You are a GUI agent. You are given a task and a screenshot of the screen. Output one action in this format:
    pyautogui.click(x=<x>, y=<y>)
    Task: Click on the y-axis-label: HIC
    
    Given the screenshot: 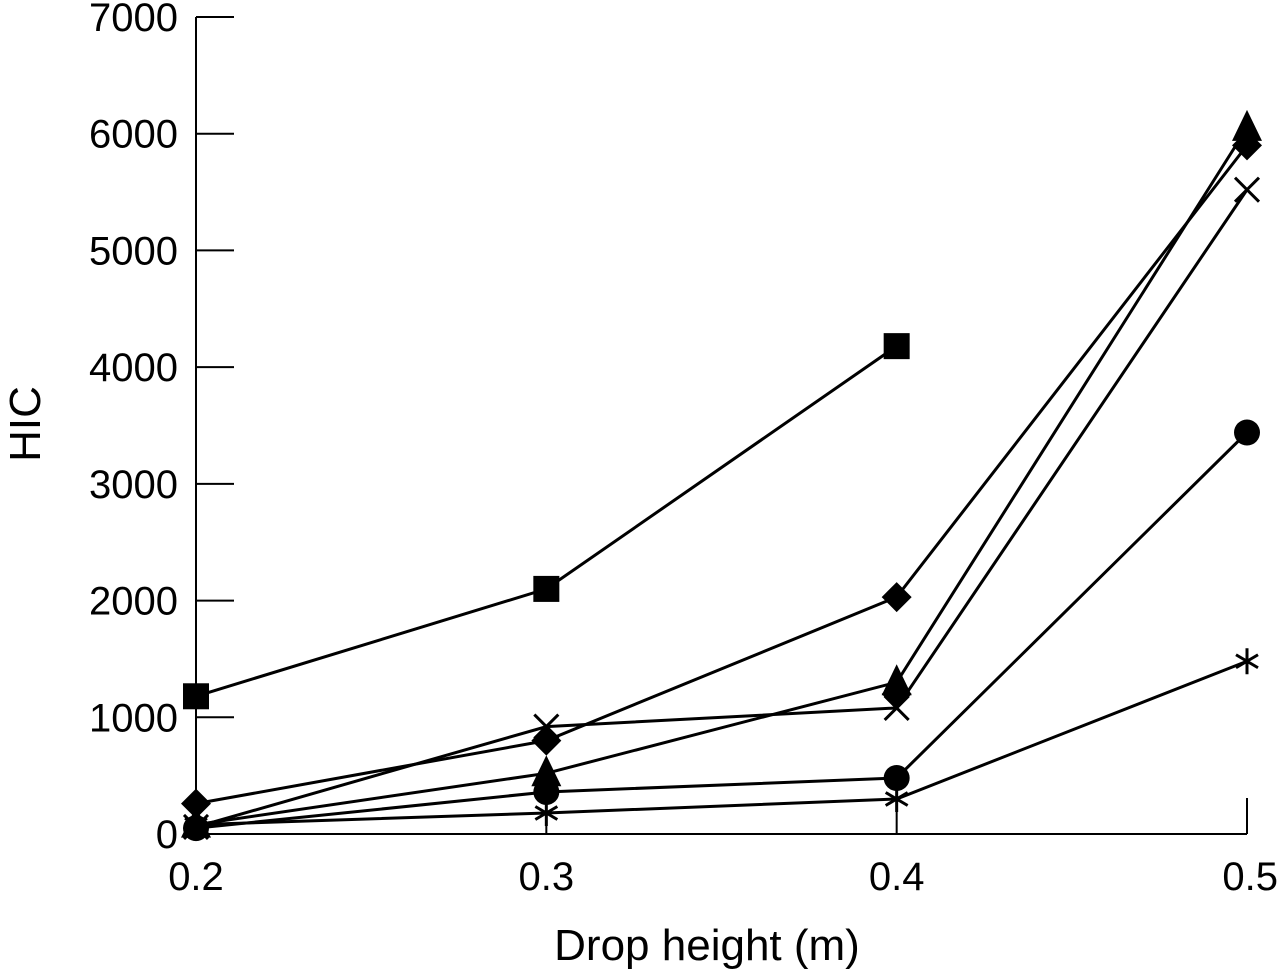 What is the action you would take?
    pyautogui.click(x=25, y=424)
    